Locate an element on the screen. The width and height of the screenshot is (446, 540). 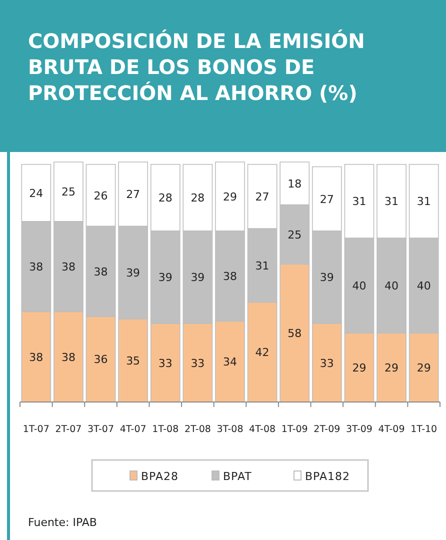
x-tick-label: 1T-09 is located at coordinates (294, 429).